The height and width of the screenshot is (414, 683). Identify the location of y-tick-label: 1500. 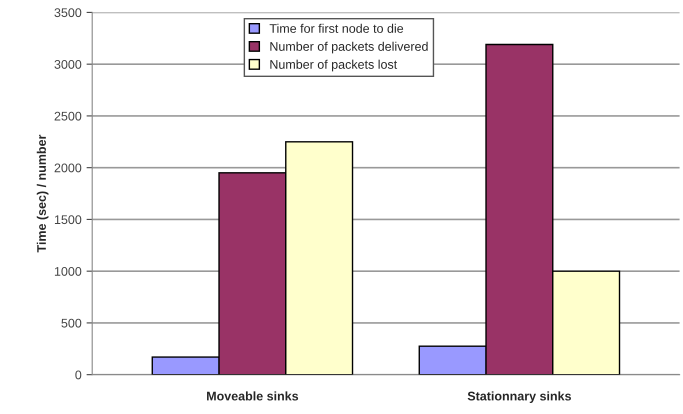
(68, 219).